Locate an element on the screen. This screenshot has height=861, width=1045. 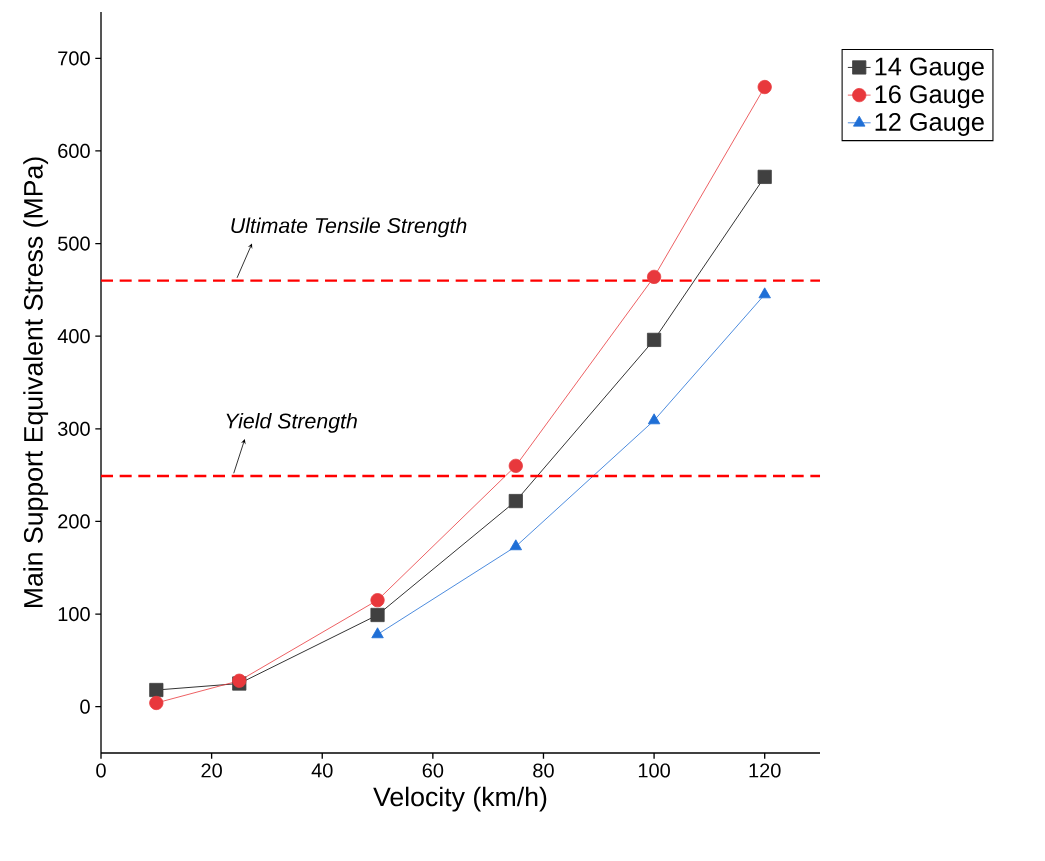
ref-line-label: Yield Strength is located at coordinates (291, 422).